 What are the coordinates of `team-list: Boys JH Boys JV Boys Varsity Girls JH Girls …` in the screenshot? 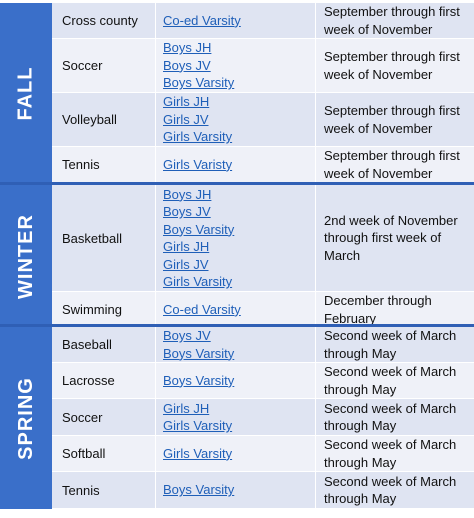 It's located at (236, 238).